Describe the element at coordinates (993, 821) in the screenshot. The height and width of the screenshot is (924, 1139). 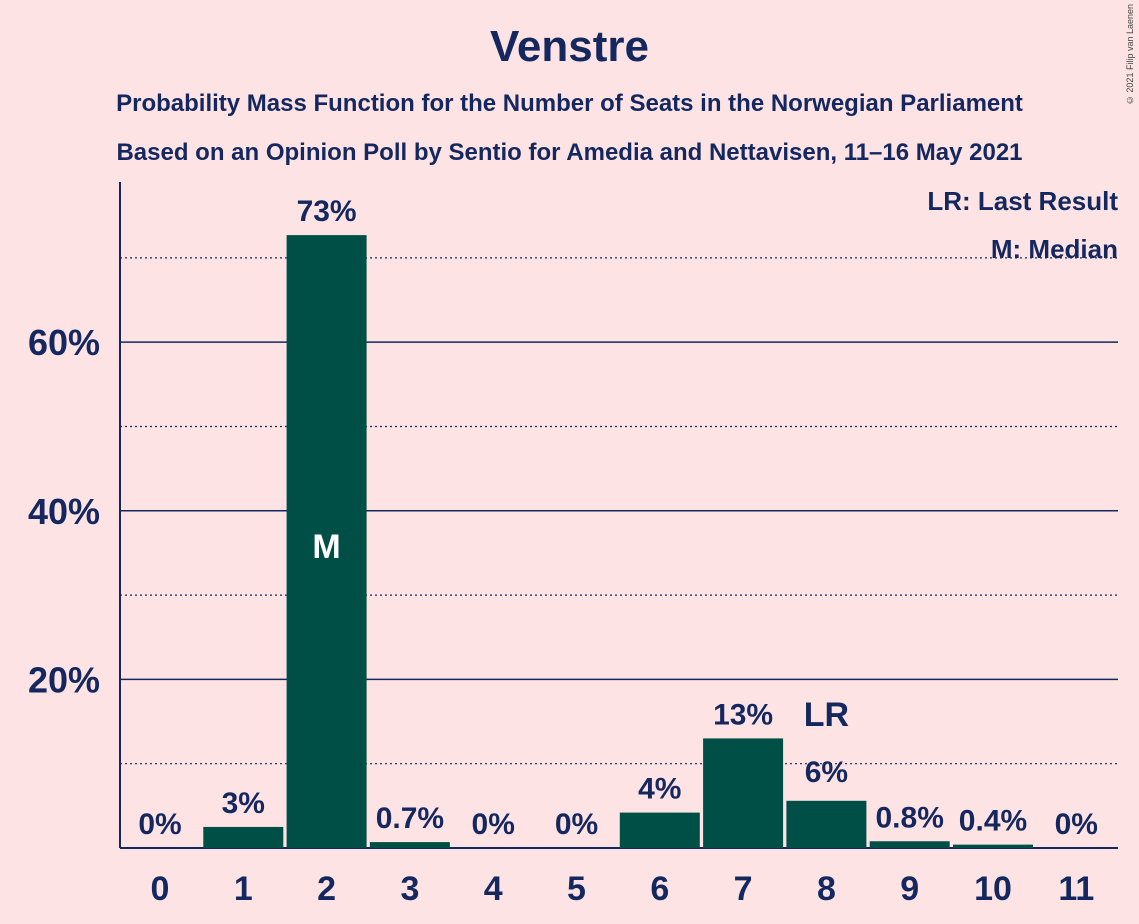
I see `bar-value-label: 0.4%` at that location.